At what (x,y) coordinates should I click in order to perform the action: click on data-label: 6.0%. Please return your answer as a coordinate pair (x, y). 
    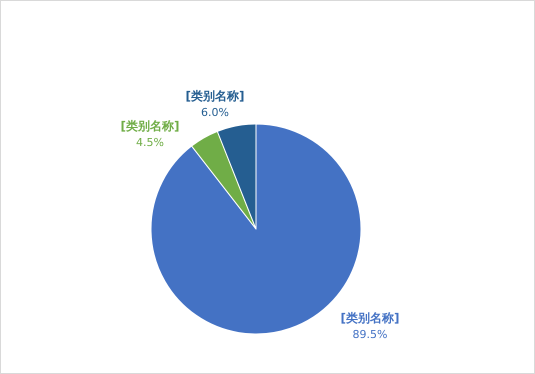
    Looking at the image, I should click on (215, 112).